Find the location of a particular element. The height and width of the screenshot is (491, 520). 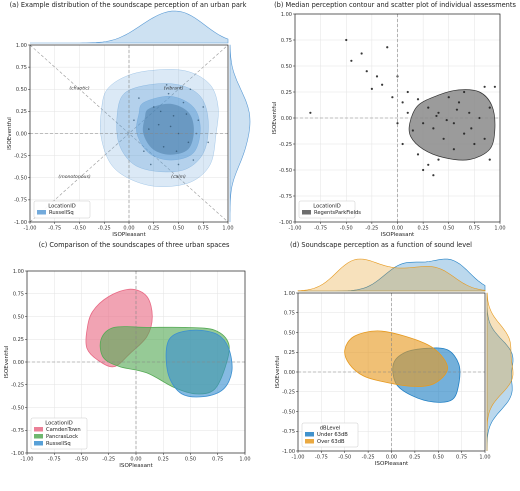

series-Over 63dB is located at coordinates (396, 358).